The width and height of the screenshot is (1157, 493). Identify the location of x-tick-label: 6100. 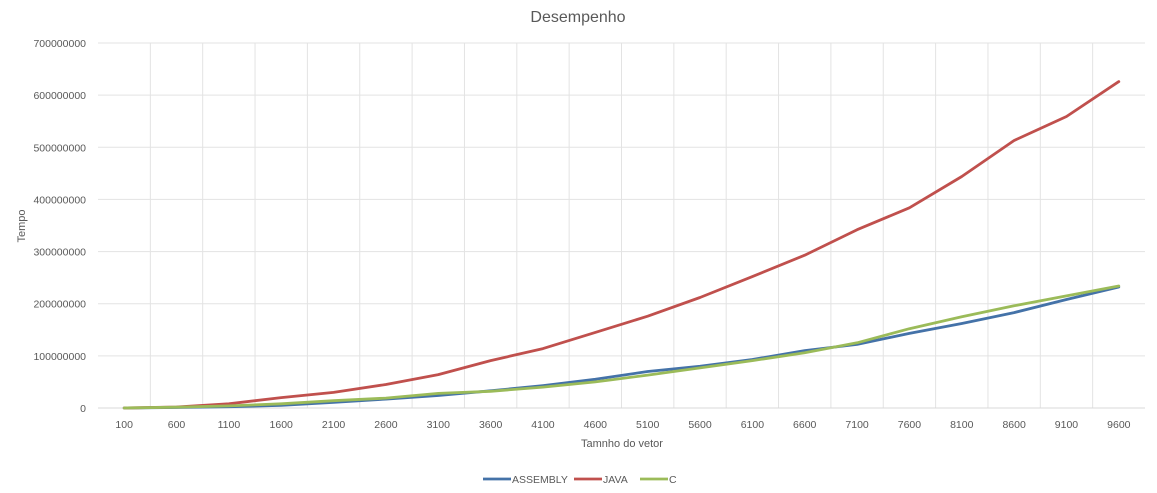
(753, 425).